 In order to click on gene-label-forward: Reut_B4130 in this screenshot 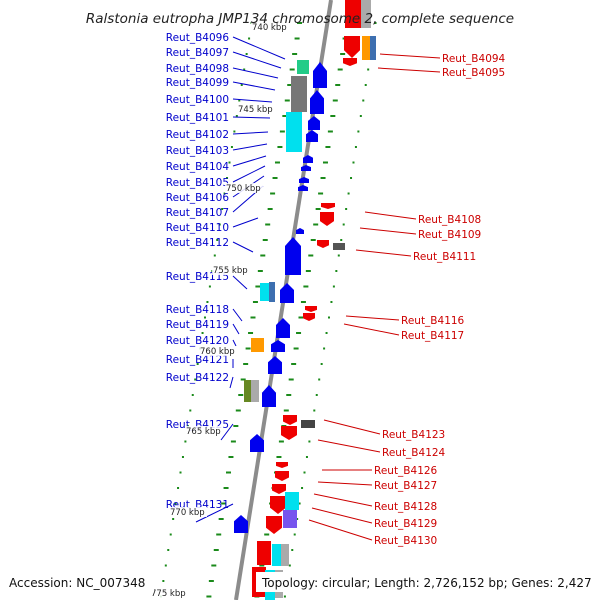, I will do `click(405, 541)`.